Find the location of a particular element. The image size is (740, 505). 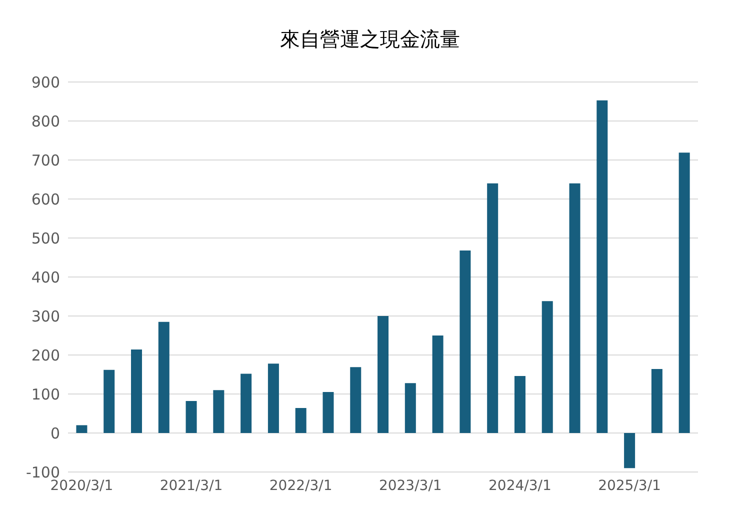

y-tick-label: 600 is located at coordinates (45, 199).